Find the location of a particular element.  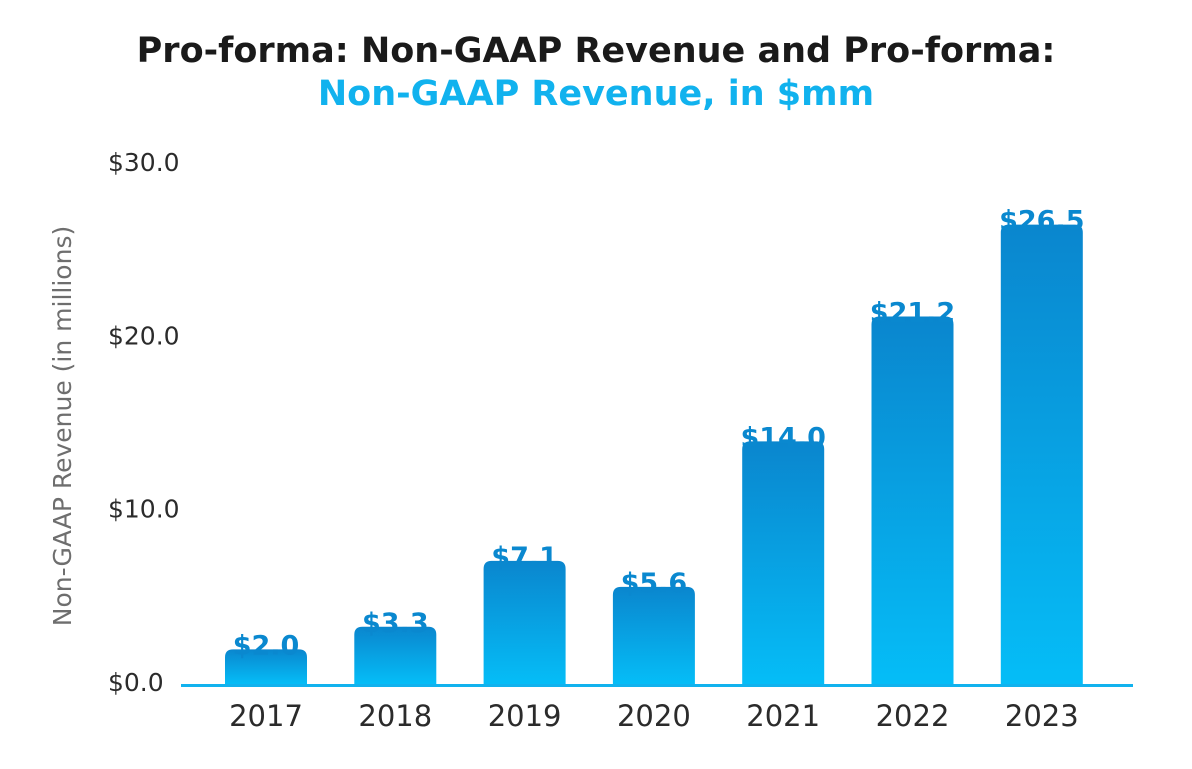

bar-2022 is located at coordinates (912, 500).